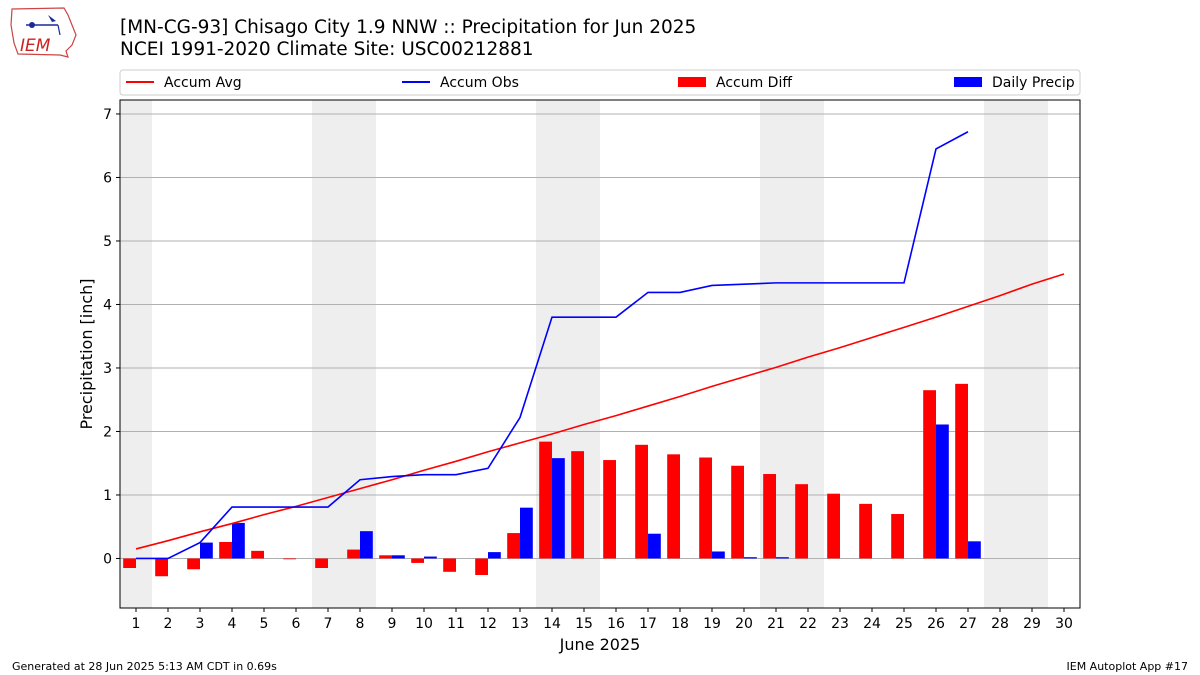 The width and height of the screenshot is (1200, 675). Describe the element at coordinates (203, 83) in the screenshot. I see `legend-label-accum-avg: Accum Avg` at that location.